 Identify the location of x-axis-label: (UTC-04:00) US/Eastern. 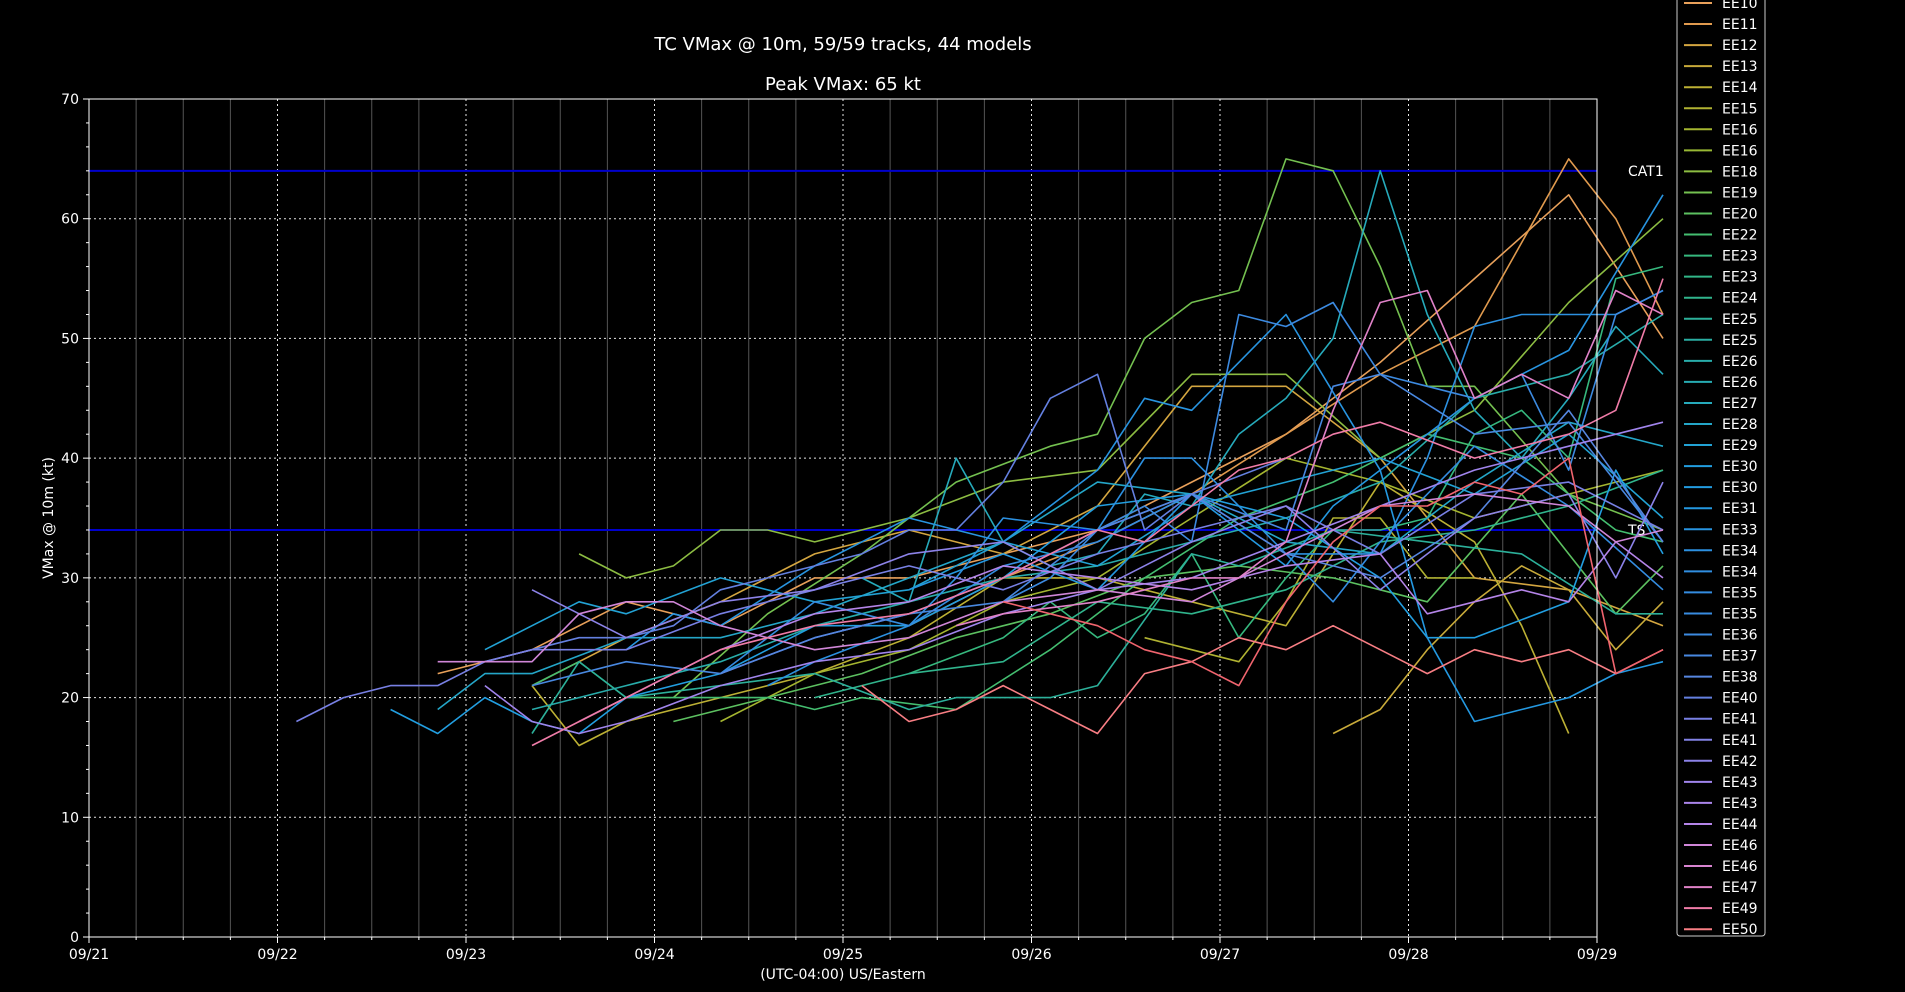
(843, 975).